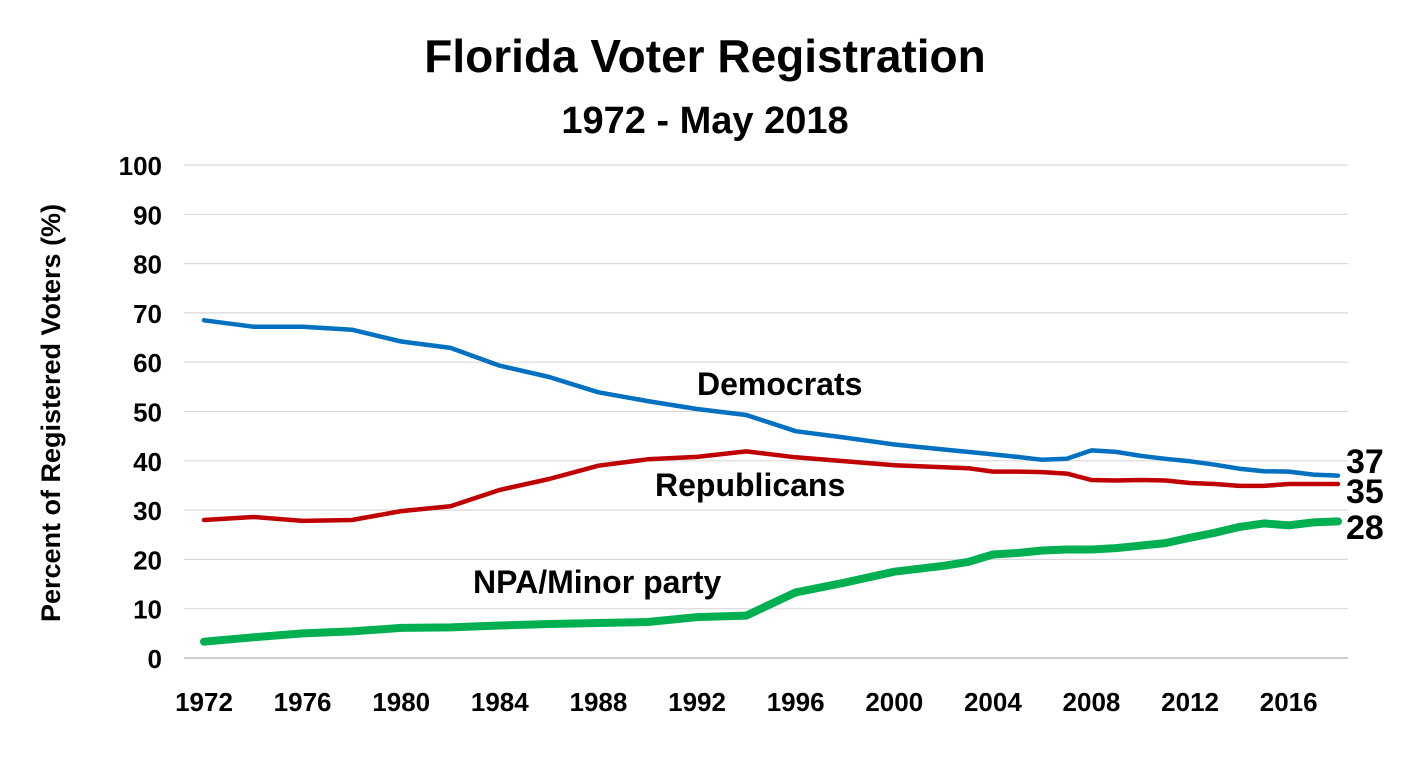 This screenshot has width=1410, height=775. Describe the element at coordinates (1365, 492) in the screenshot. I see `series-end-label: 35` at that location.